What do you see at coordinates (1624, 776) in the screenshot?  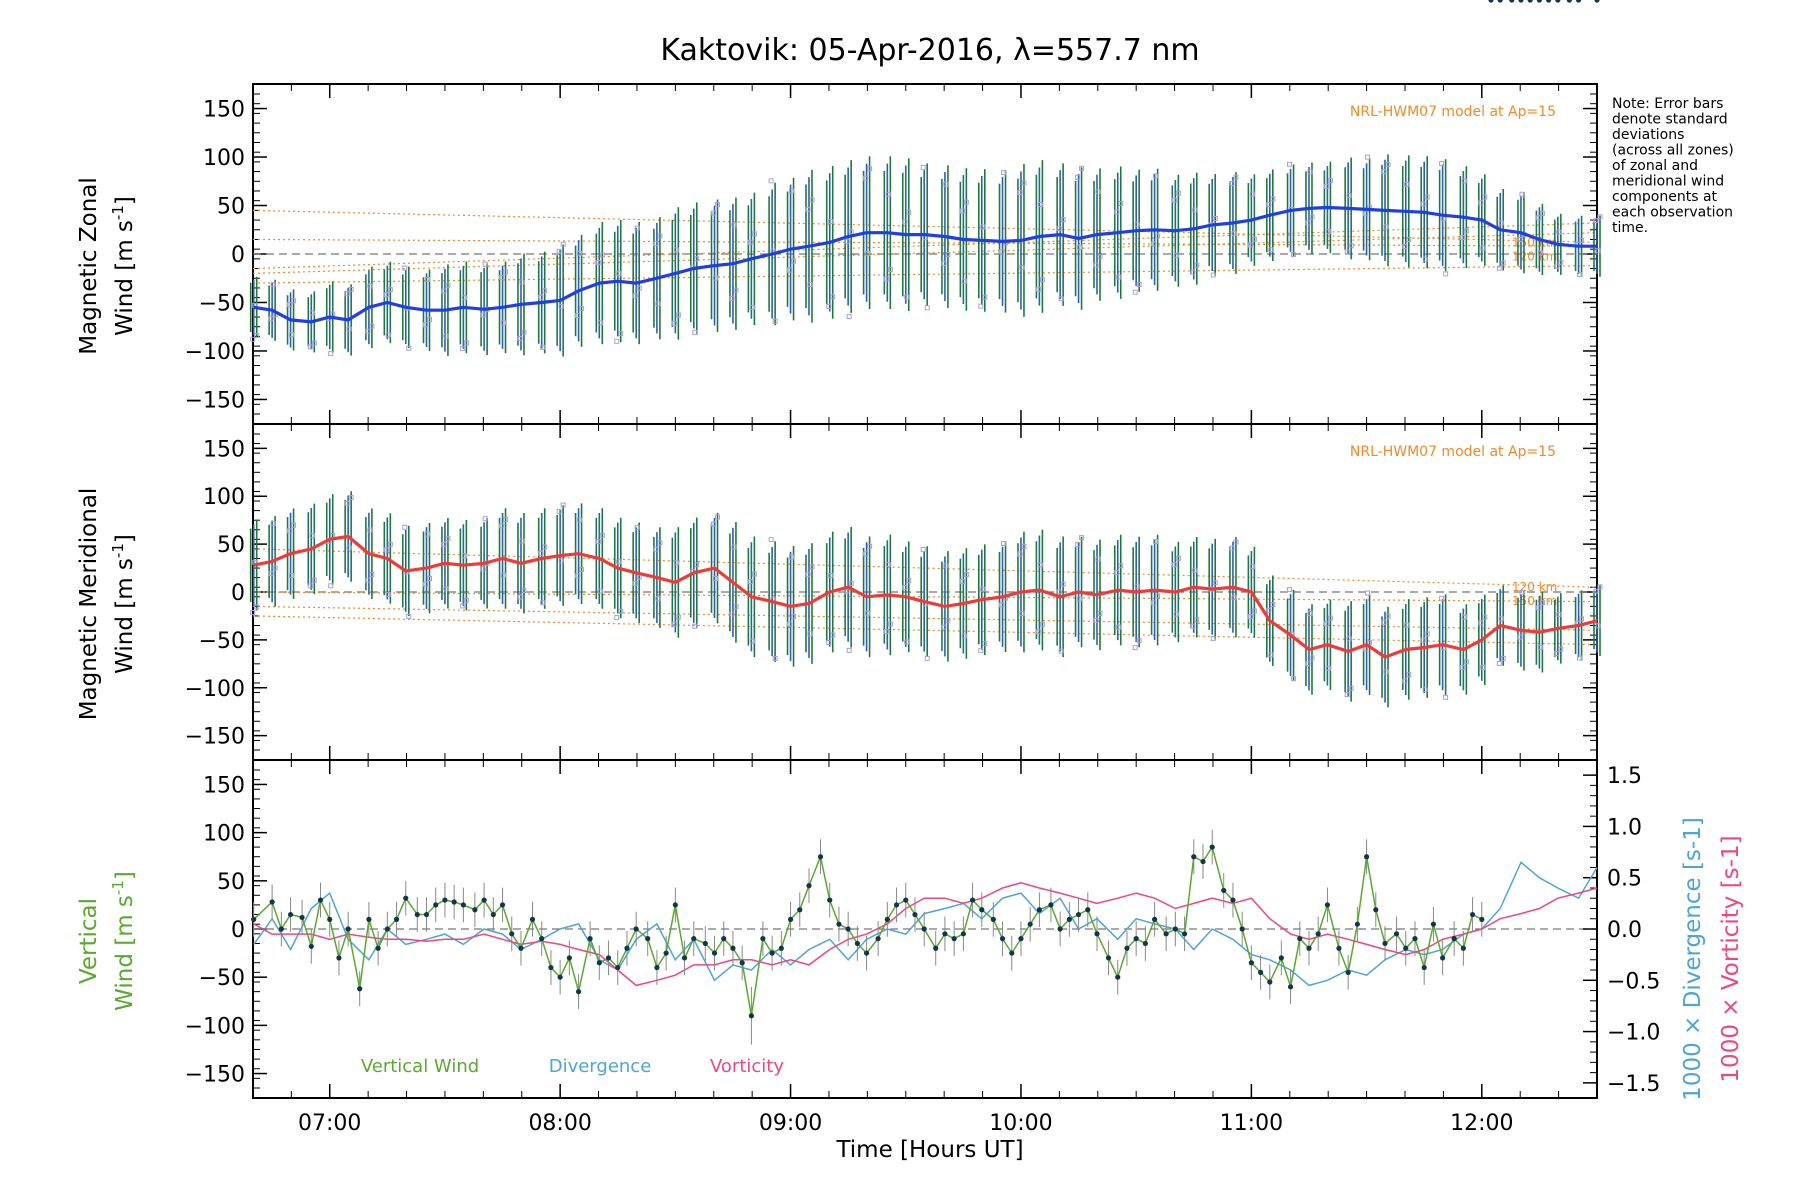 I see `y2-tick-label: 1.5` at bounding box center [1624, 776].